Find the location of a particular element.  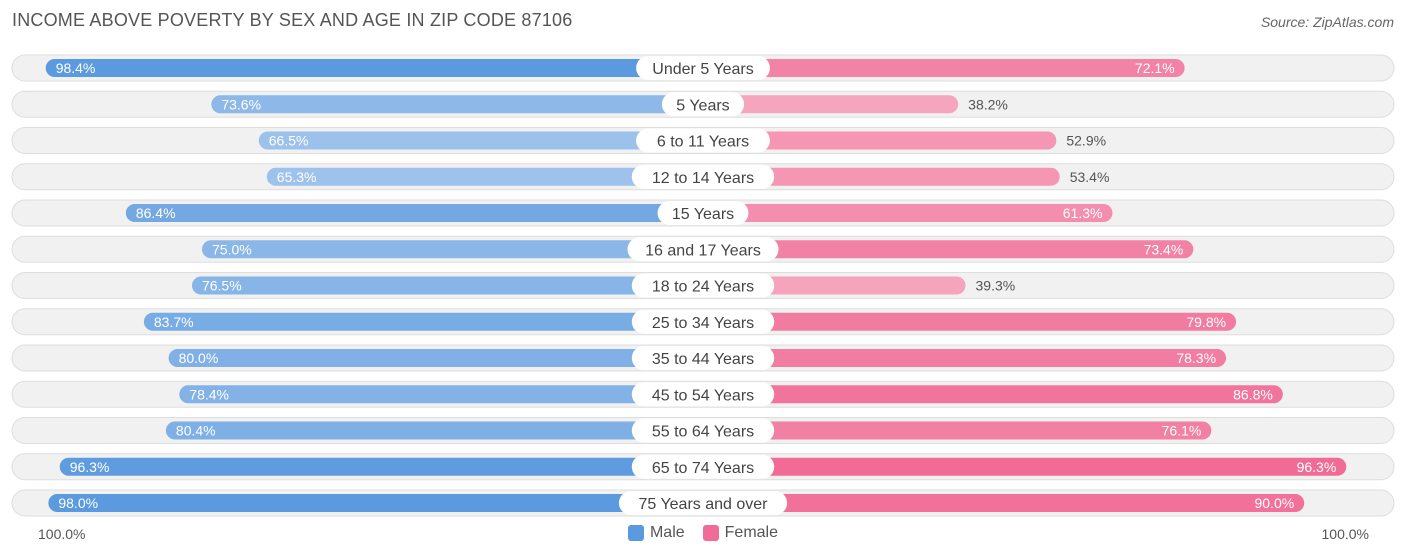

female-value-label: 61.3% is located at coordinates (1083, 213).